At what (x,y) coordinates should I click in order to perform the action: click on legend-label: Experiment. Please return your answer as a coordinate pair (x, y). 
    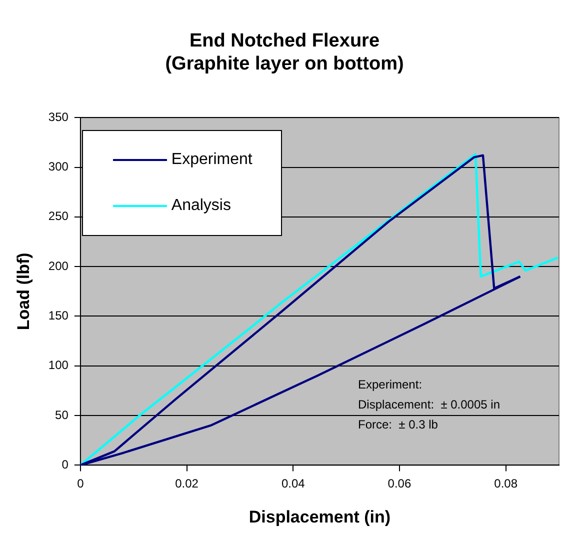
    Looking at the image, I should click on (211, 159).